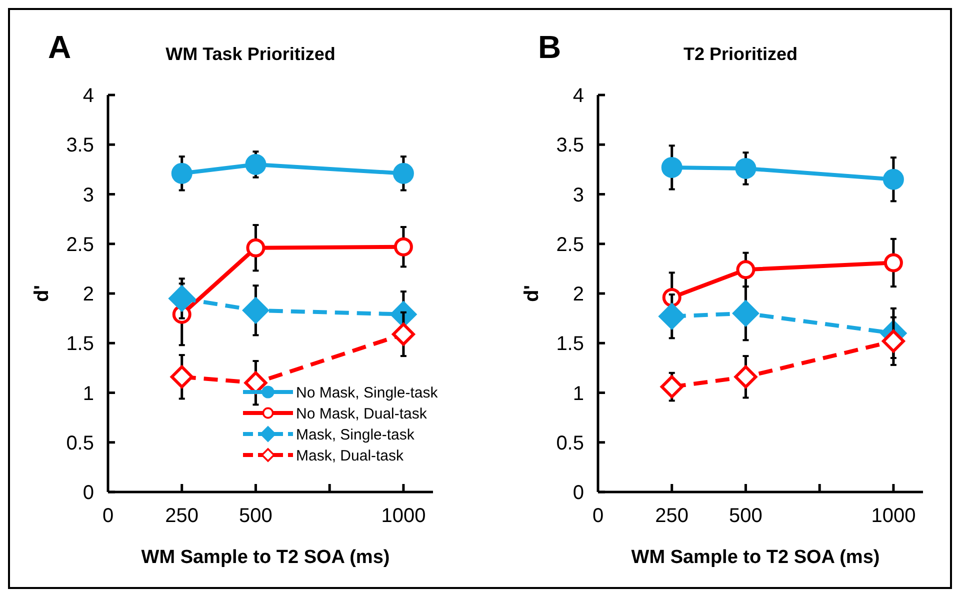 The image size is (960, 597). Describe the element at coordinates (362, 413) in the screenshot. I see `legend-label: No Mask, Dual-task` at that location.